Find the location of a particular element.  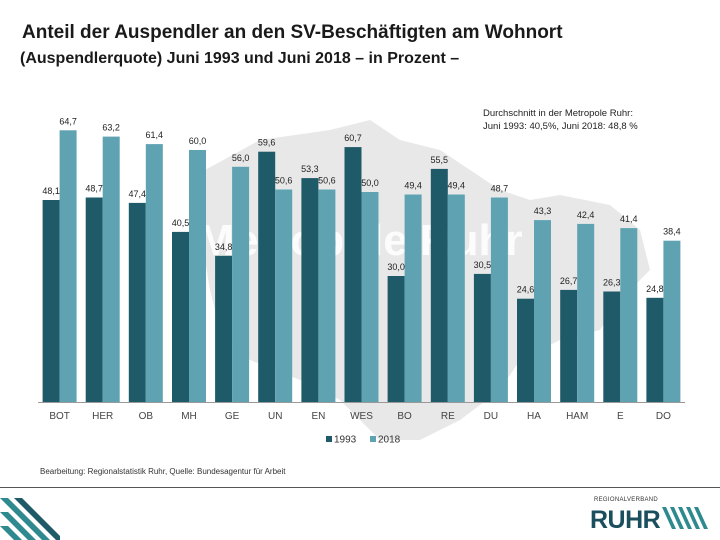

data-label-2018-HAM: 42,4 is located at coordinates (586, 215).